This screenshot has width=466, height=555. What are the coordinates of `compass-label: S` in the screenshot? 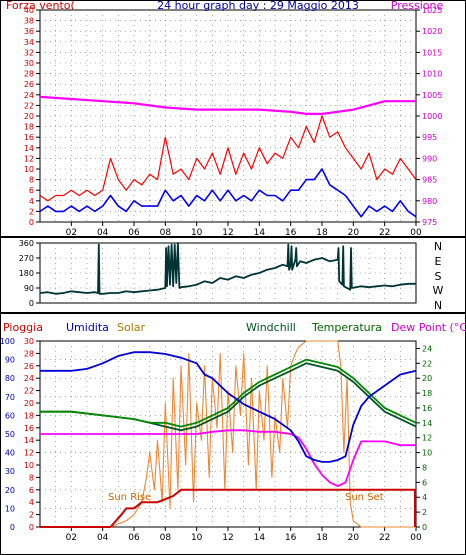 It's located at (438, 276).